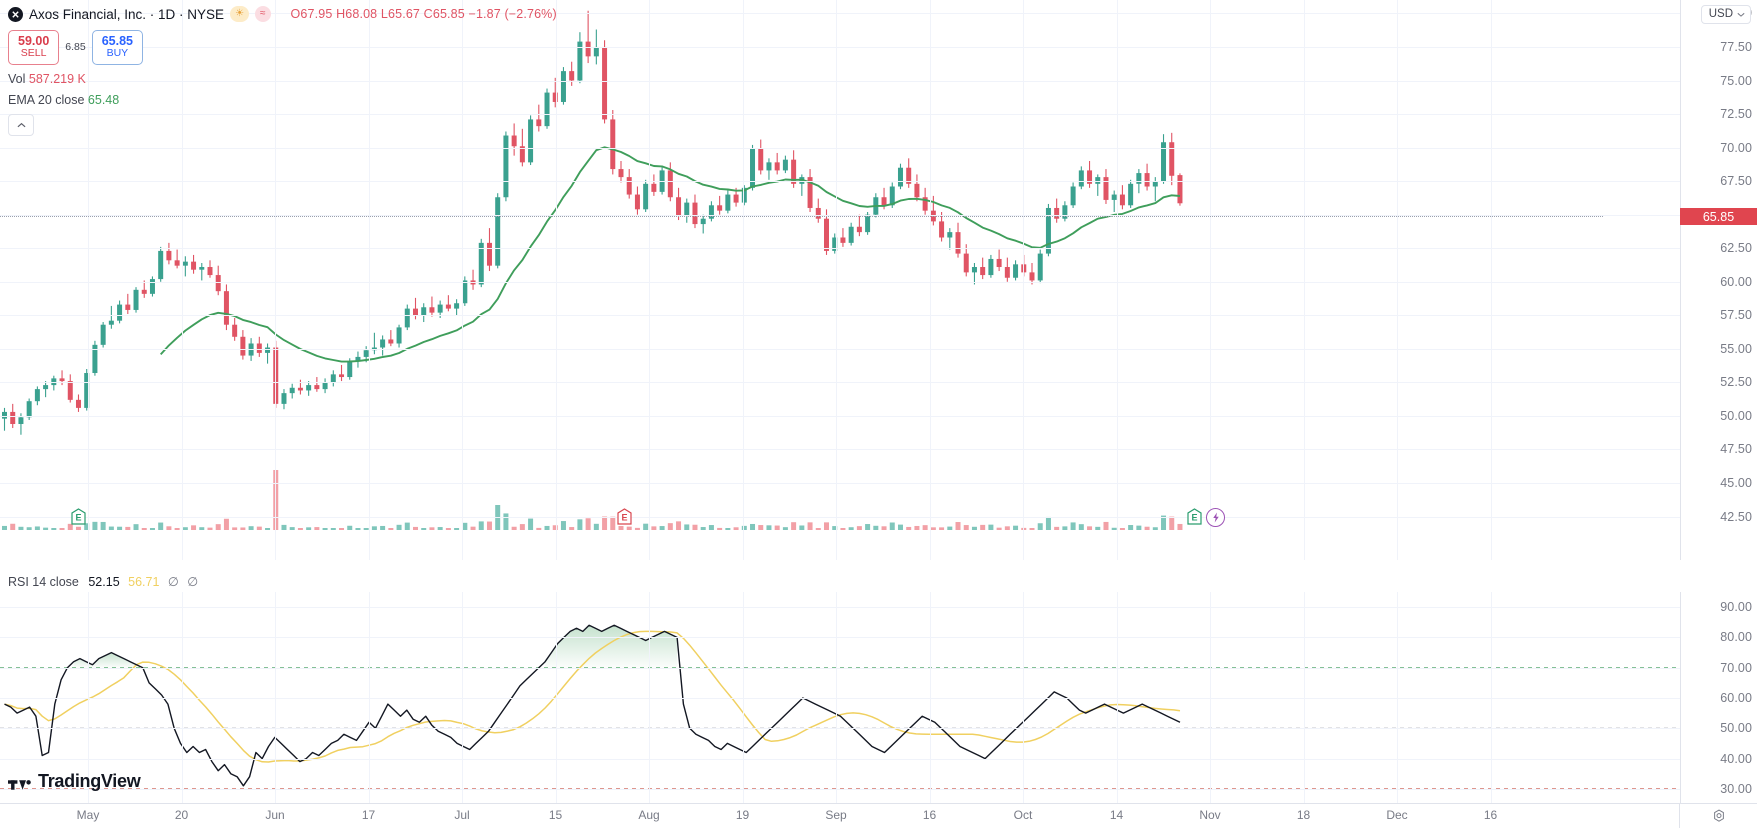 This screenshot has width=1757, height=828. I want to click on sell-button: 59.00 SELL, so click(34, 47).